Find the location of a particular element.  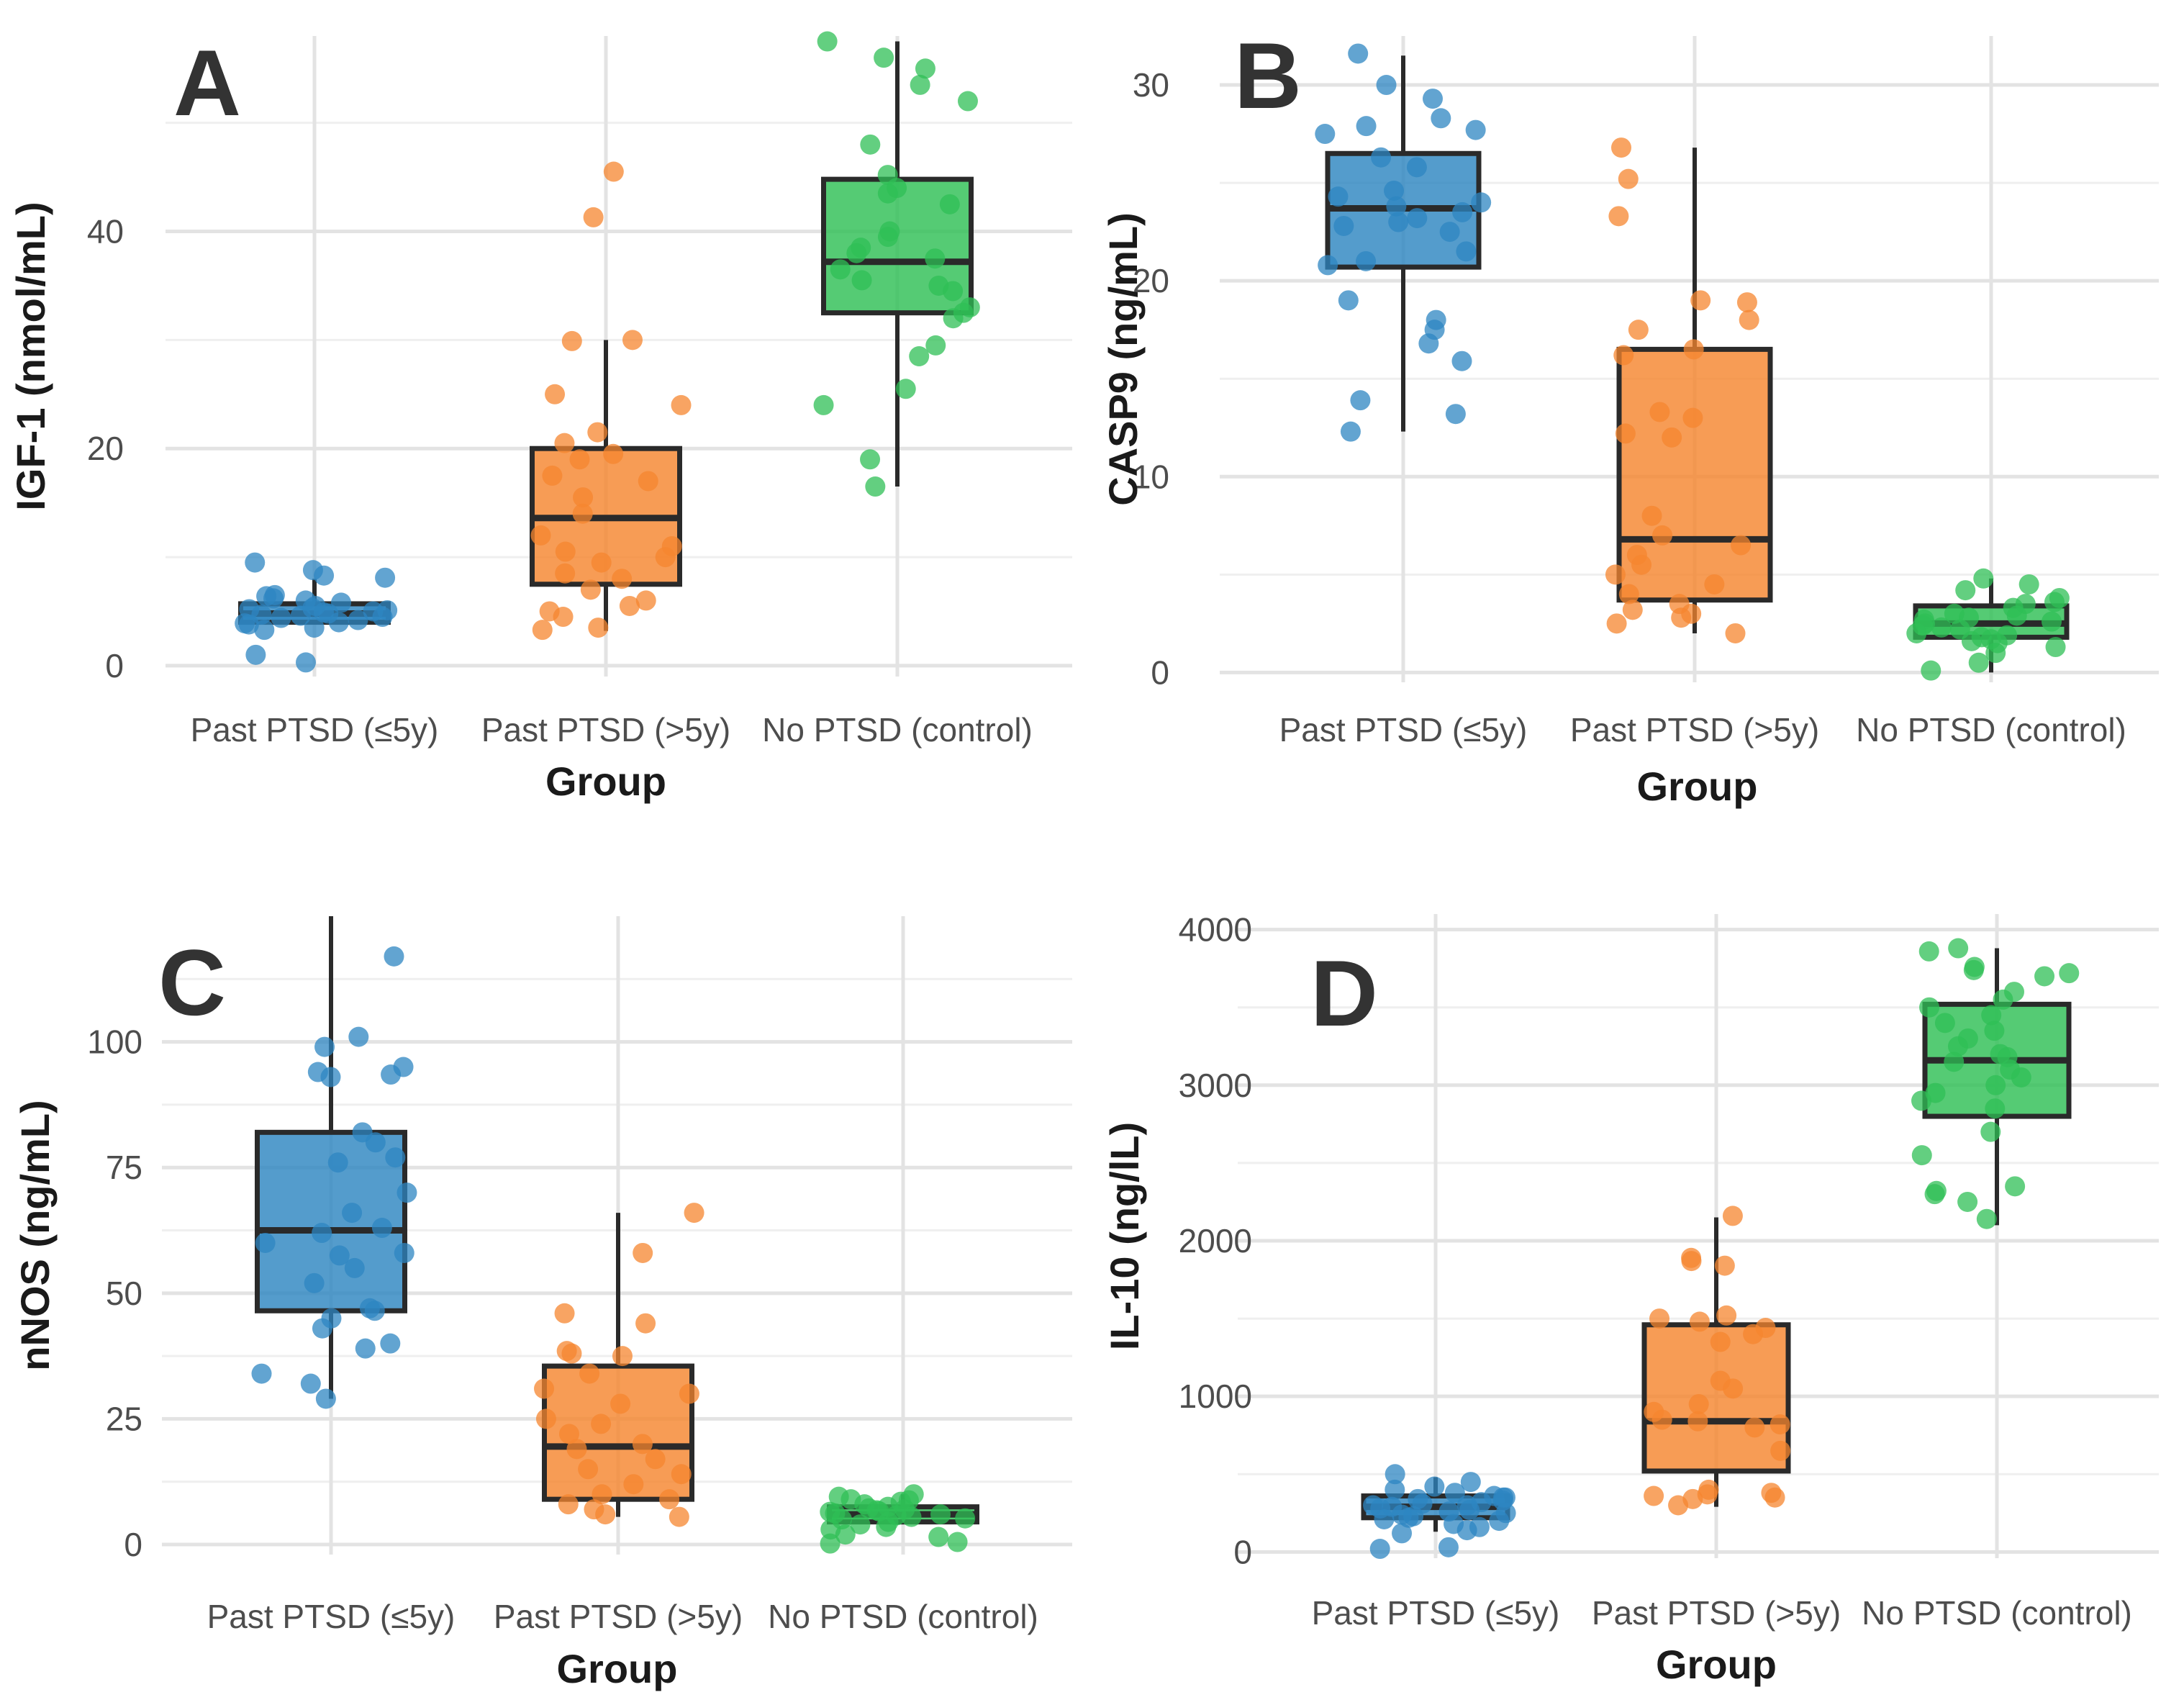

panel-c-letter: C is located at coordinates (192, 982).